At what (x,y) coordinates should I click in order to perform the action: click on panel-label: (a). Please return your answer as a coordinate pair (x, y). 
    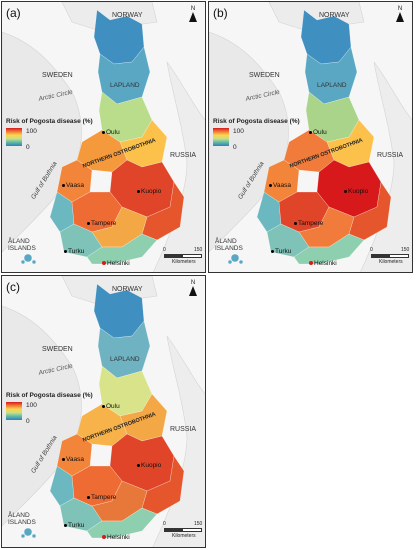
    Looking at the image, I should click on (13, 13).